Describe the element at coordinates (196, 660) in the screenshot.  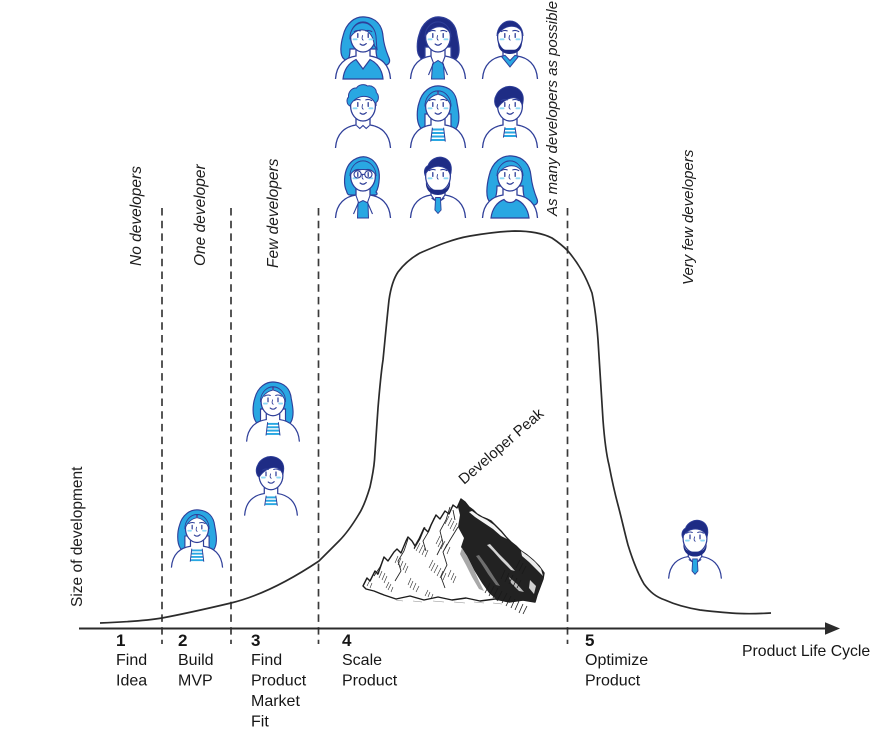
I see `svg-text: Build` at that location.